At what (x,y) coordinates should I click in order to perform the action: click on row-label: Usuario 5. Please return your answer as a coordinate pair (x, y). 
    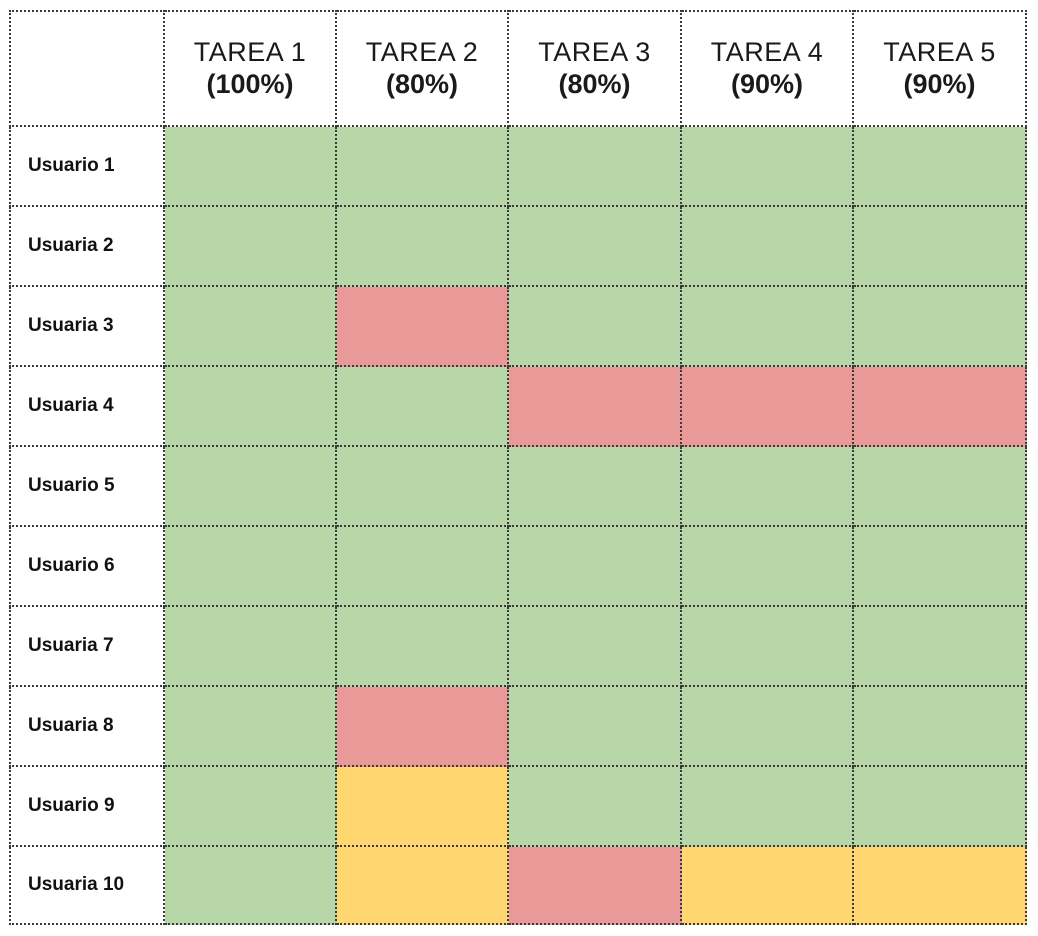
    Looking at the image, I should click on (87, 487).